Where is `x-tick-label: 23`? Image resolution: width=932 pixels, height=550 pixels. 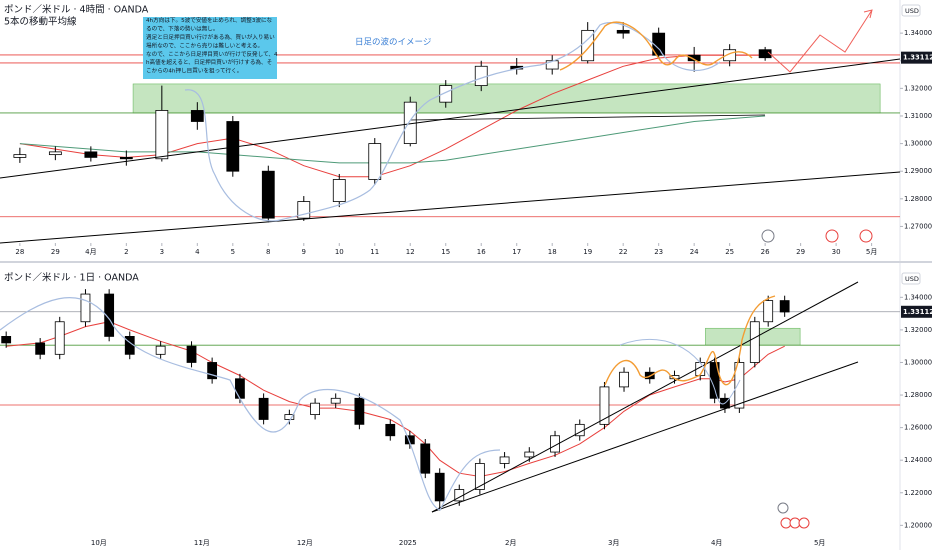
x-tick-label: 23 is located at coordinates (658, 252).